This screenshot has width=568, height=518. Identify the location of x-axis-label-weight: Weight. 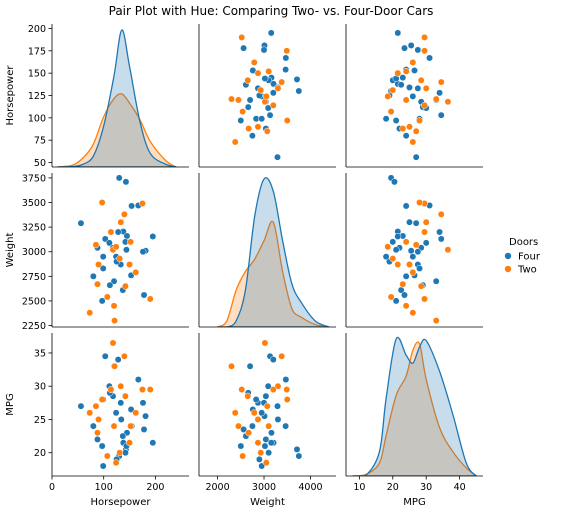
(267, 502).